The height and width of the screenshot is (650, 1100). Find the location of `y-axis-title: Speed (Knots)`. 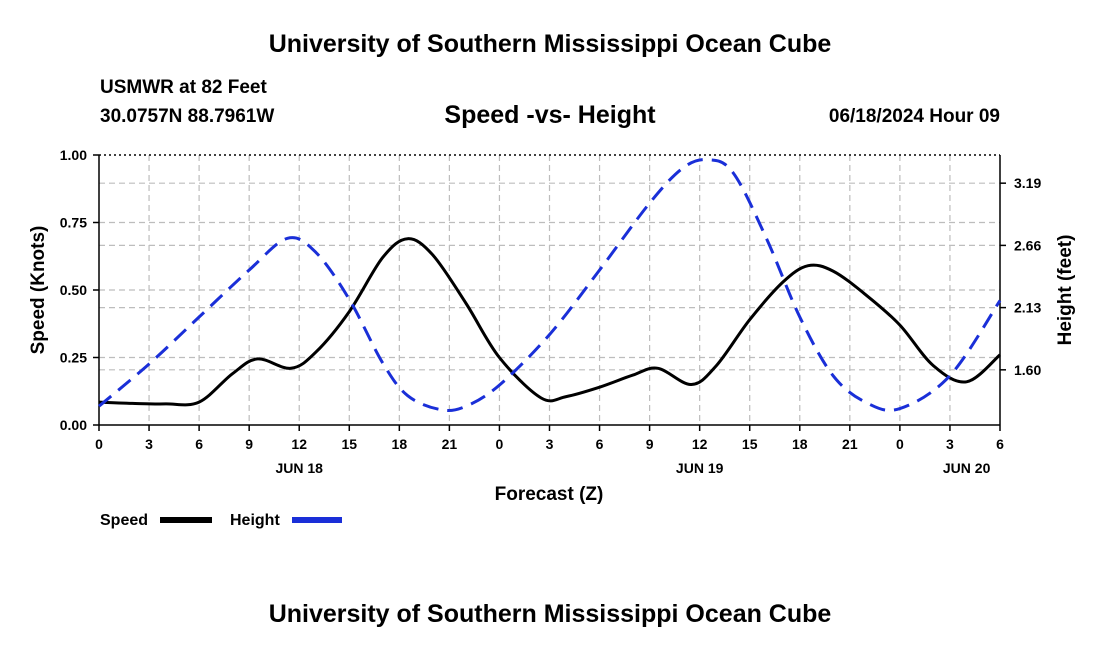

y-axis-title: Speed (Knots) is located at coordinates (38, 290).